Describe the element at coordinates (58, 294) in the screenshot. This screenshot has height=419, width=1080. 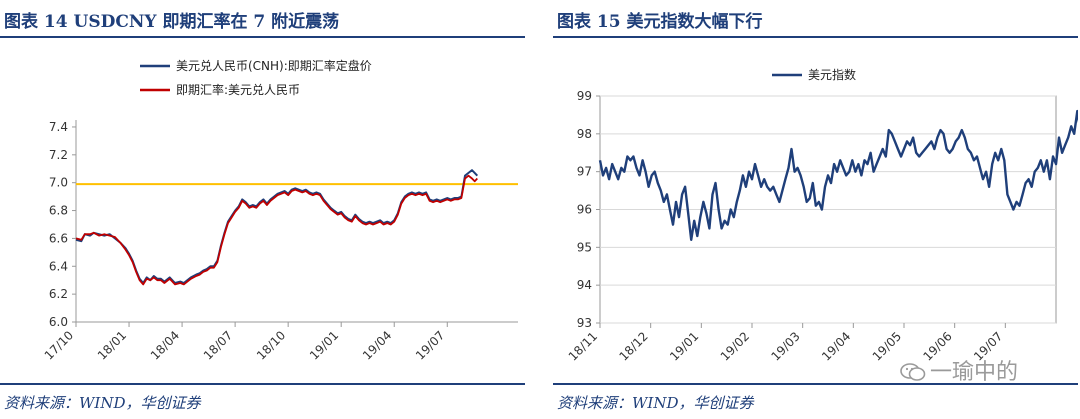
I see `y-tick-label: 6.2` at that location.